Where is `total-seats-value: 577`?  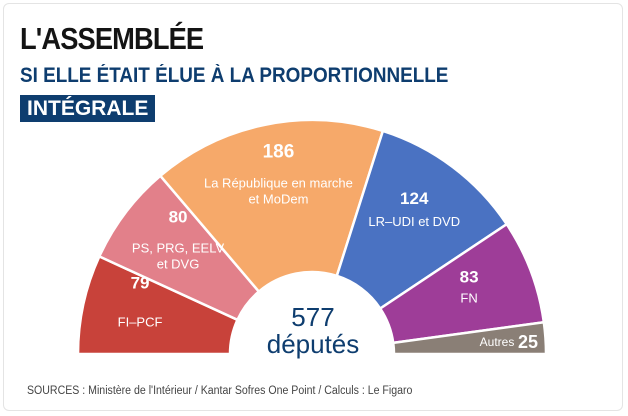 total-seats-value: 577 is located at coordinates (312, 317).